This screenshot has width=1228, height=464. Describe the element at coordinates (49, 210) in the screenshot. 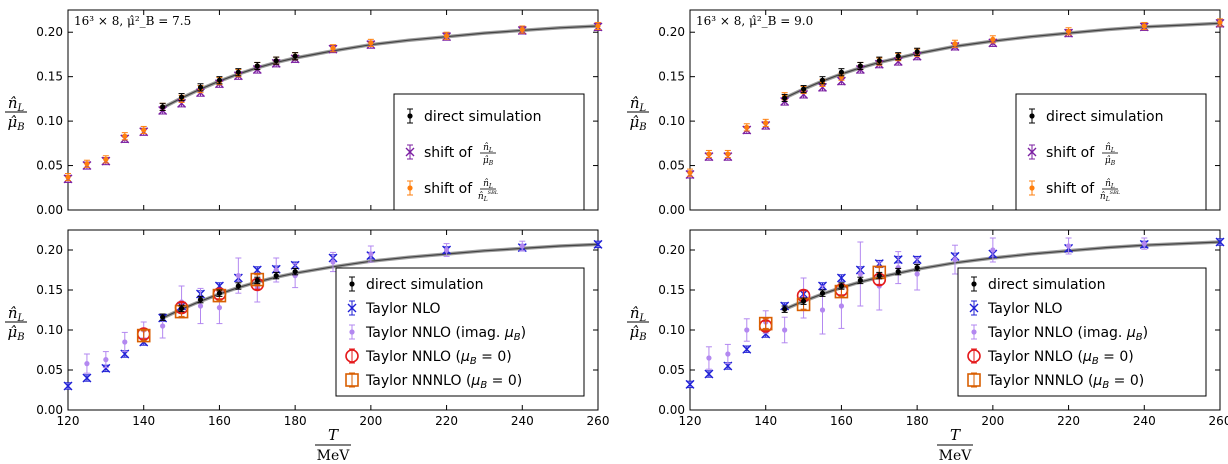

I see `ytick-label: 0.00` at that location.